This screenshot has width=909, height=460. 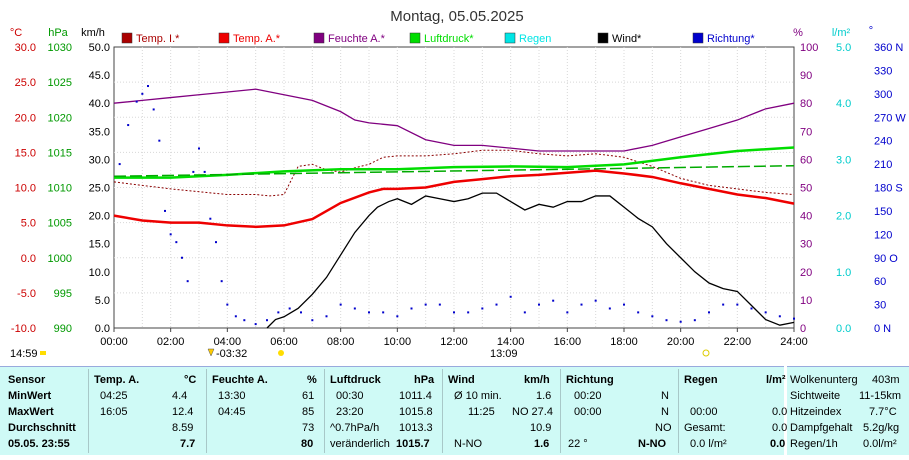 I want to click on direction-tick-label: 300, so click(x=883, y=95).